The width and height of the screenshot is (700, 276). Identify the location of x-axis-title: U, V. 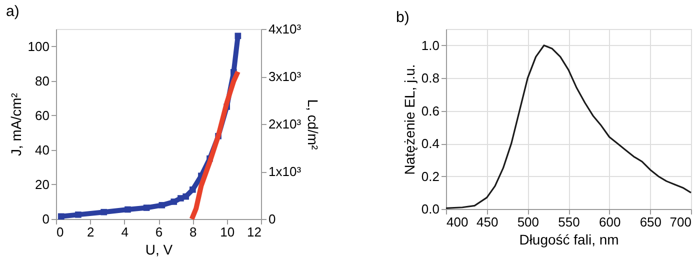
(159, 250).